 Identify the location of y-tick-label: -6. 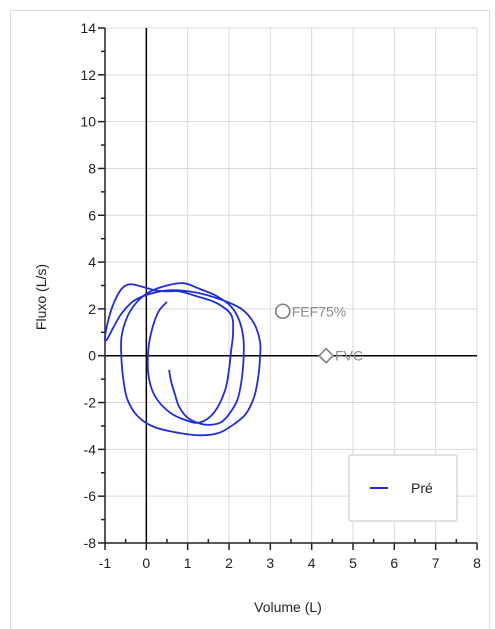
(90, 496).